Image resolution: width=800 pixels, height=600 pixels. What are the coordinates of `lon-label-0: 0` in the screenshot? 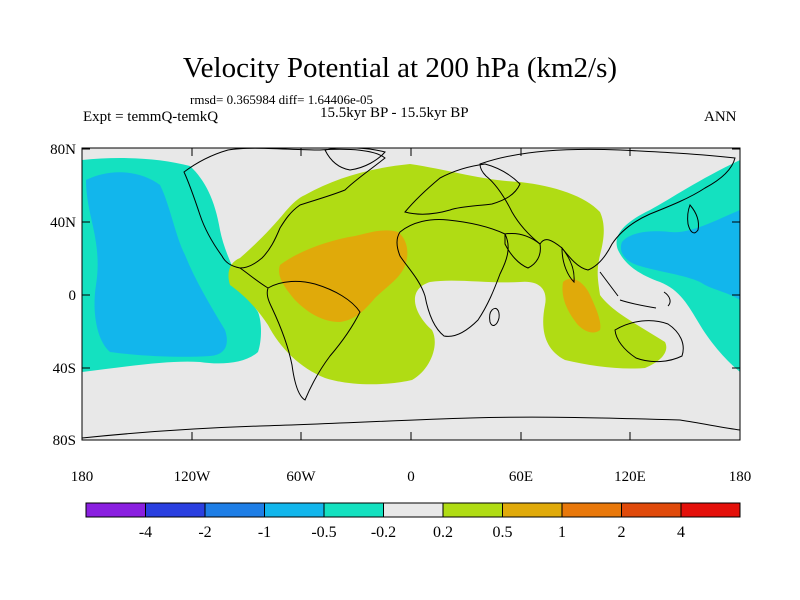 It's located at (411, 477).